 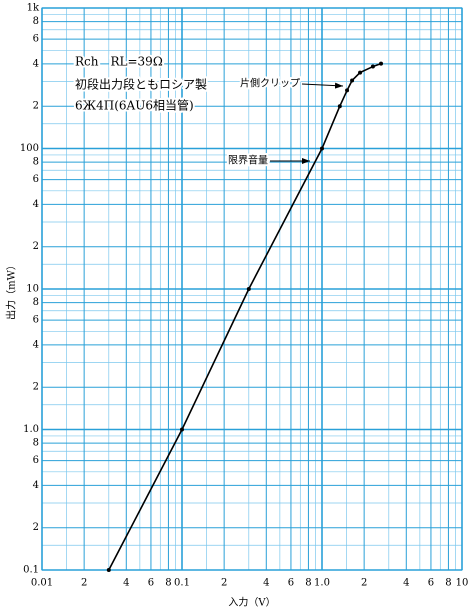 I want to click on y-tick-label: 0.1, so click(x=31, y=570).